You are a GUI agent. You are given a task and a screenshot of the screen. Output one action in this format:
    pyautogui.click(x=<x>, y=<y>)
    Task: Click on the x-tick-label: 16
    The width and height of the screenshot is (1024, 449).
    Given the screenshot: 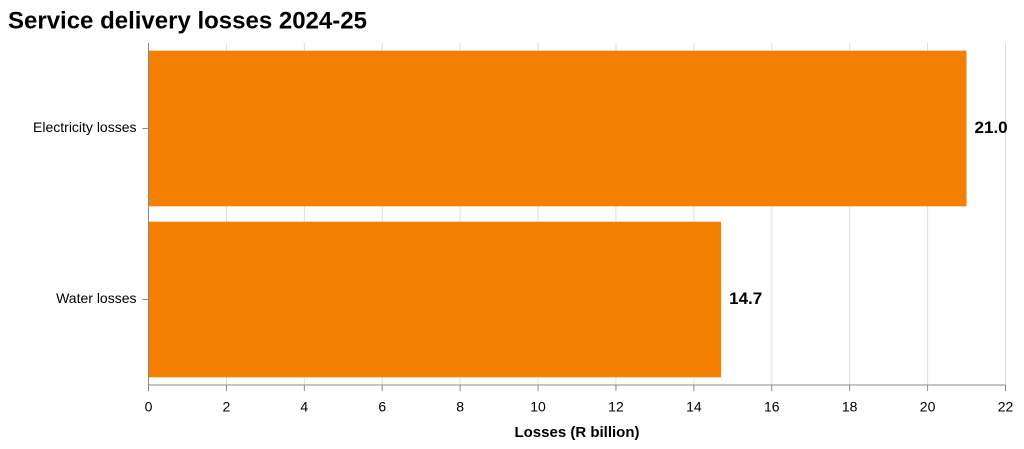 What is the action you would take?
    pyautogui.click(x=772, y=407)
    